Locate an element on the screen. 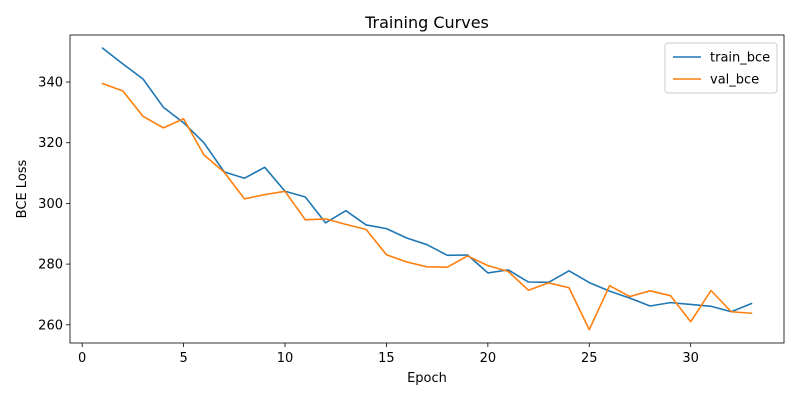 The image size is (800, 400). x-tick-label: 15 is located at coordinates (386, 358).